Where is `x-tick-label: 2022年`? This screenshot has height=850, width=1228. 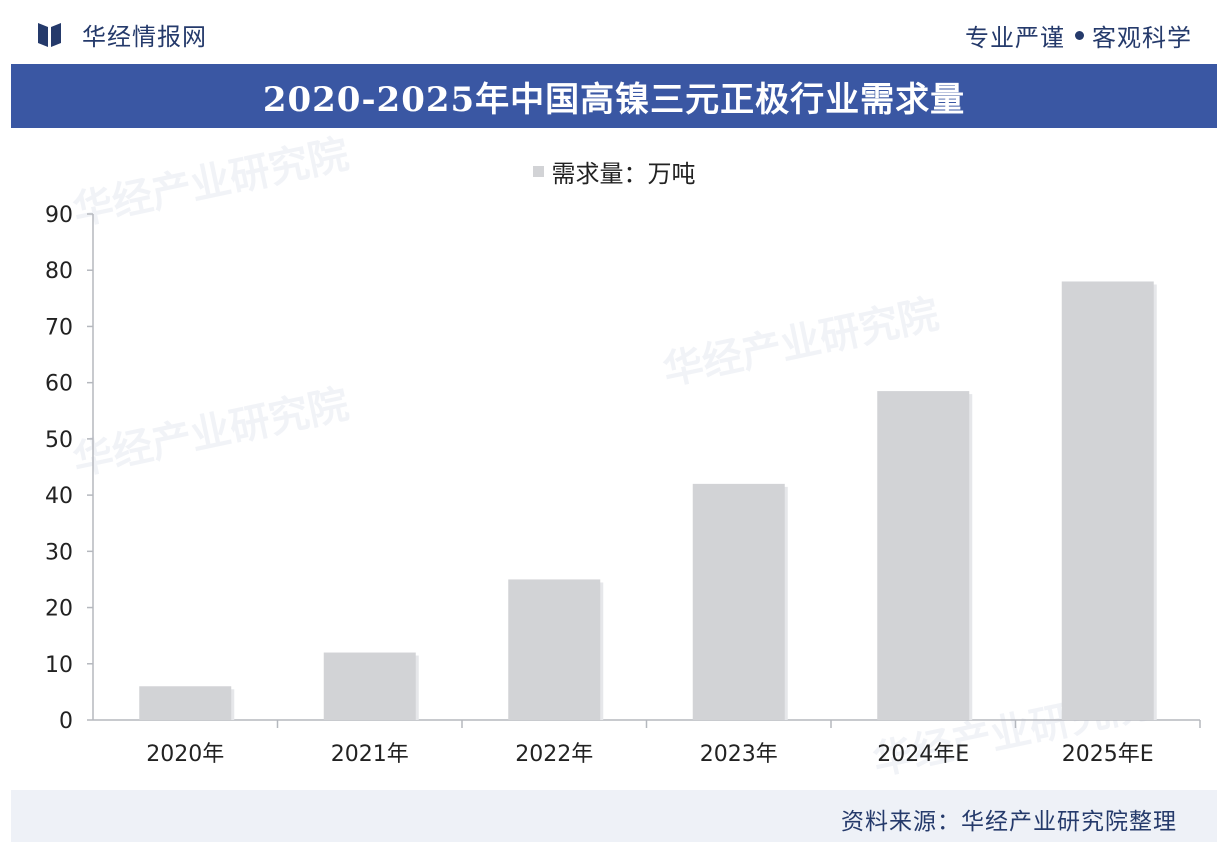 x-tick-label: 2022年 is located at coordinates (554, 754).